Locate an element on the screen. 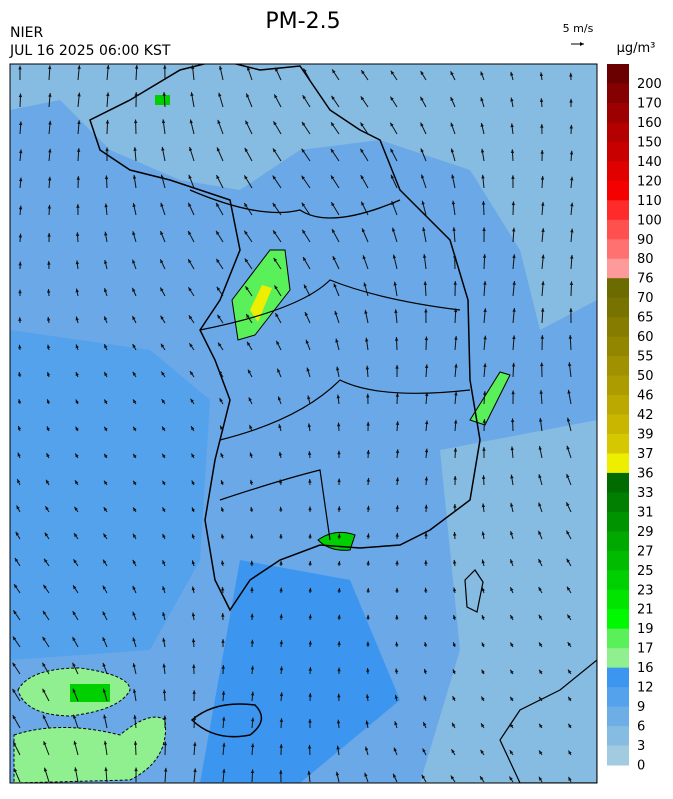  colorbar-label: 140 is located at coordinates (649, 162).